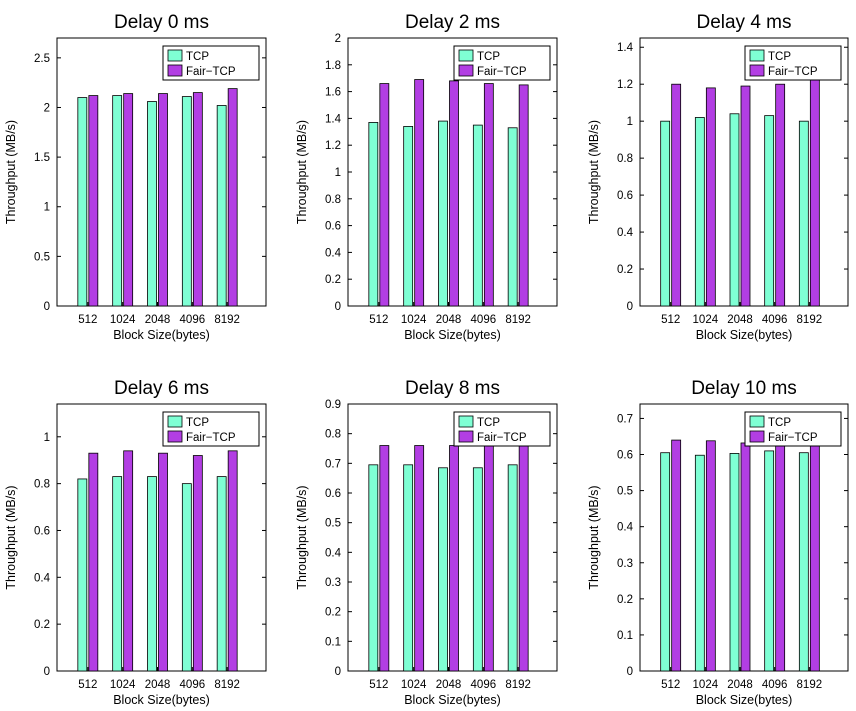 The height and width of the screenshot is (711, 856). Describe the element at coordinates (161, 22) in the screenshot. I see `chart-title: Delay 0 ms` at that location.